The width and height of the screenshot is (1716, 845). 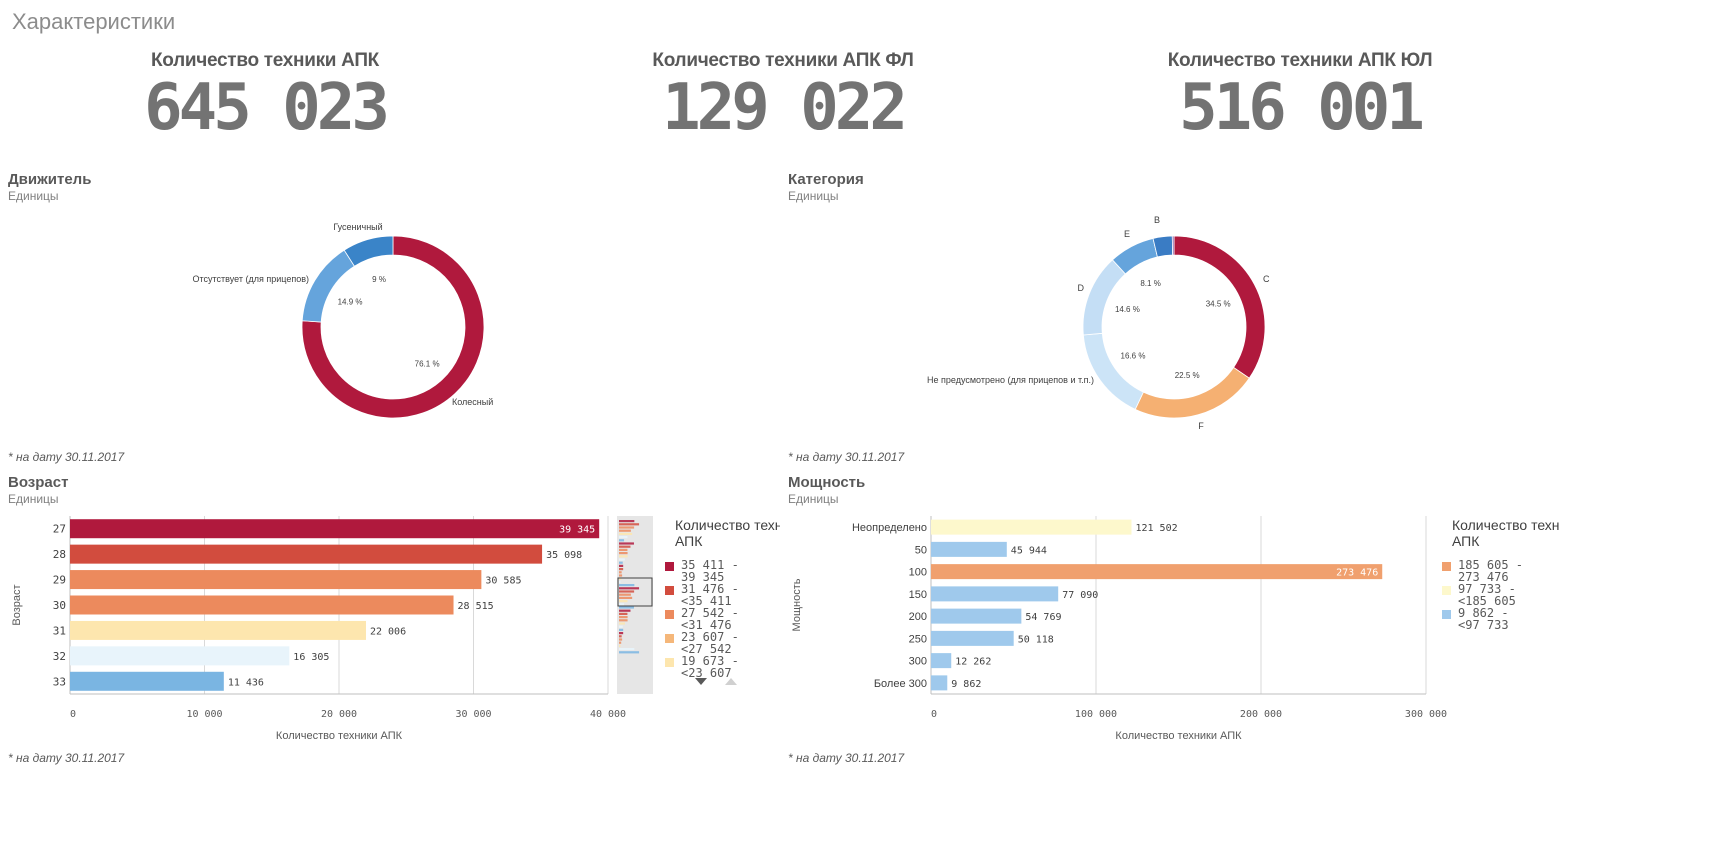 What do you see at coordinates (710, 589) in the screenshot?
I see `legend-item-label: 31 476 -` at bounding box center [710, 589].